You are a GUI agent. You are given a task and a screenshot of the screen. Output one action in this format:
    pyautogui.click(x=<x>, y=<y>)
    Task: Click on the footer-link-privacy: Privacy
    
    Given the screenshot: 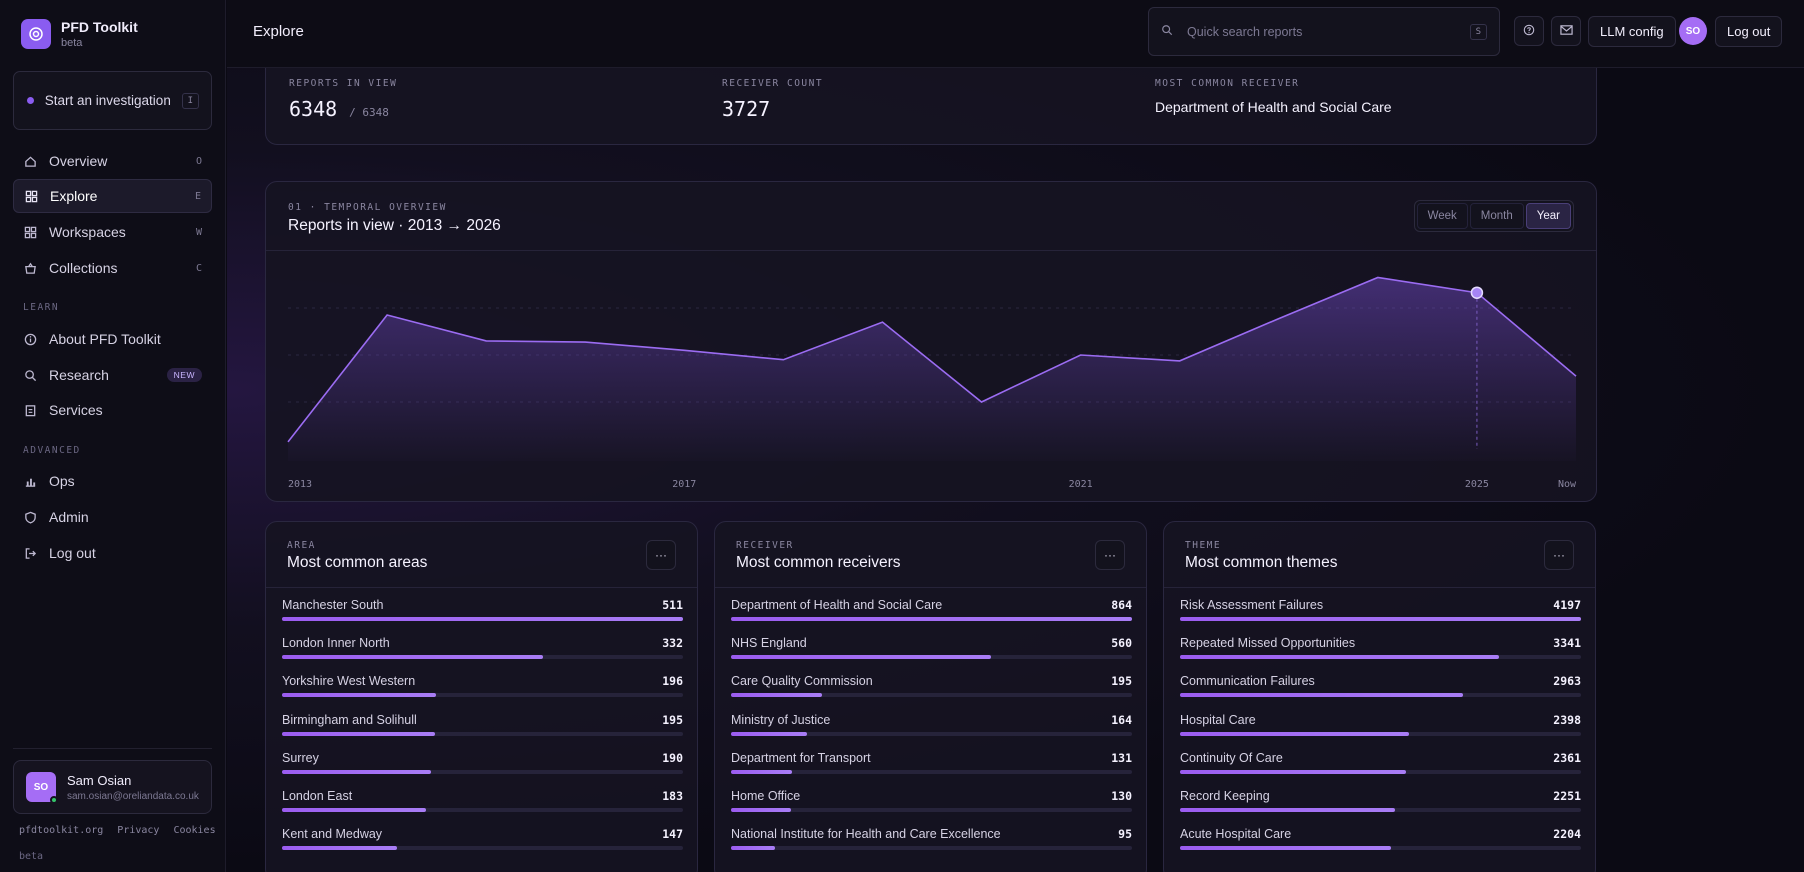 What is the action you would take?
    pyautogui.click(x=138, y=830)
    